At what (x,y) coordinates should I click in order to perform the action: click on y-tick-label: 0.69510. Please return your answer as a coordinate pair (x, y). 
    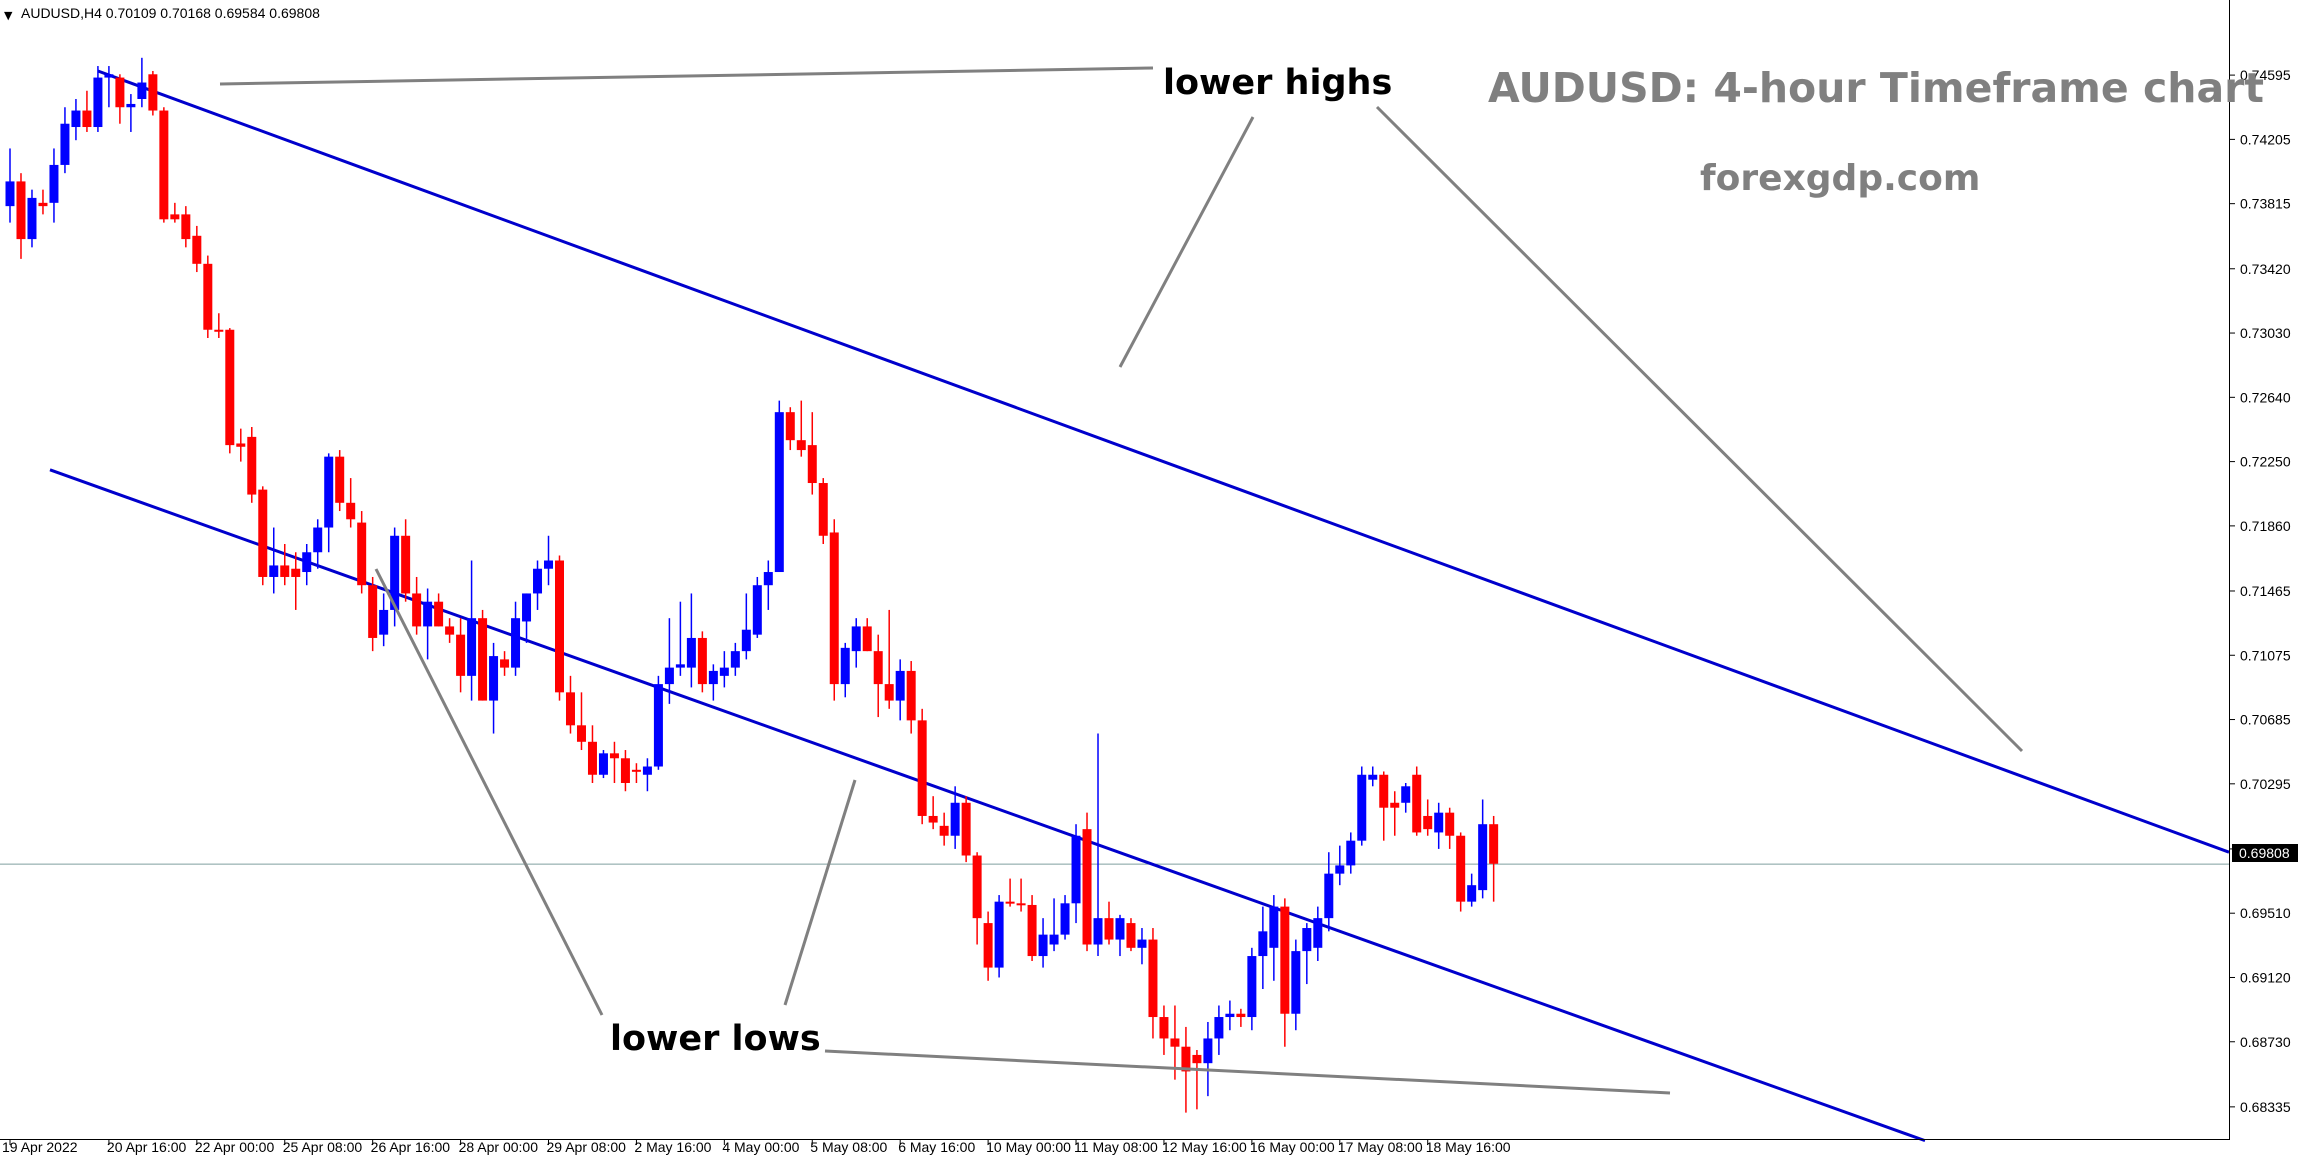
    Looking at the image, I should click on (2265, 913).